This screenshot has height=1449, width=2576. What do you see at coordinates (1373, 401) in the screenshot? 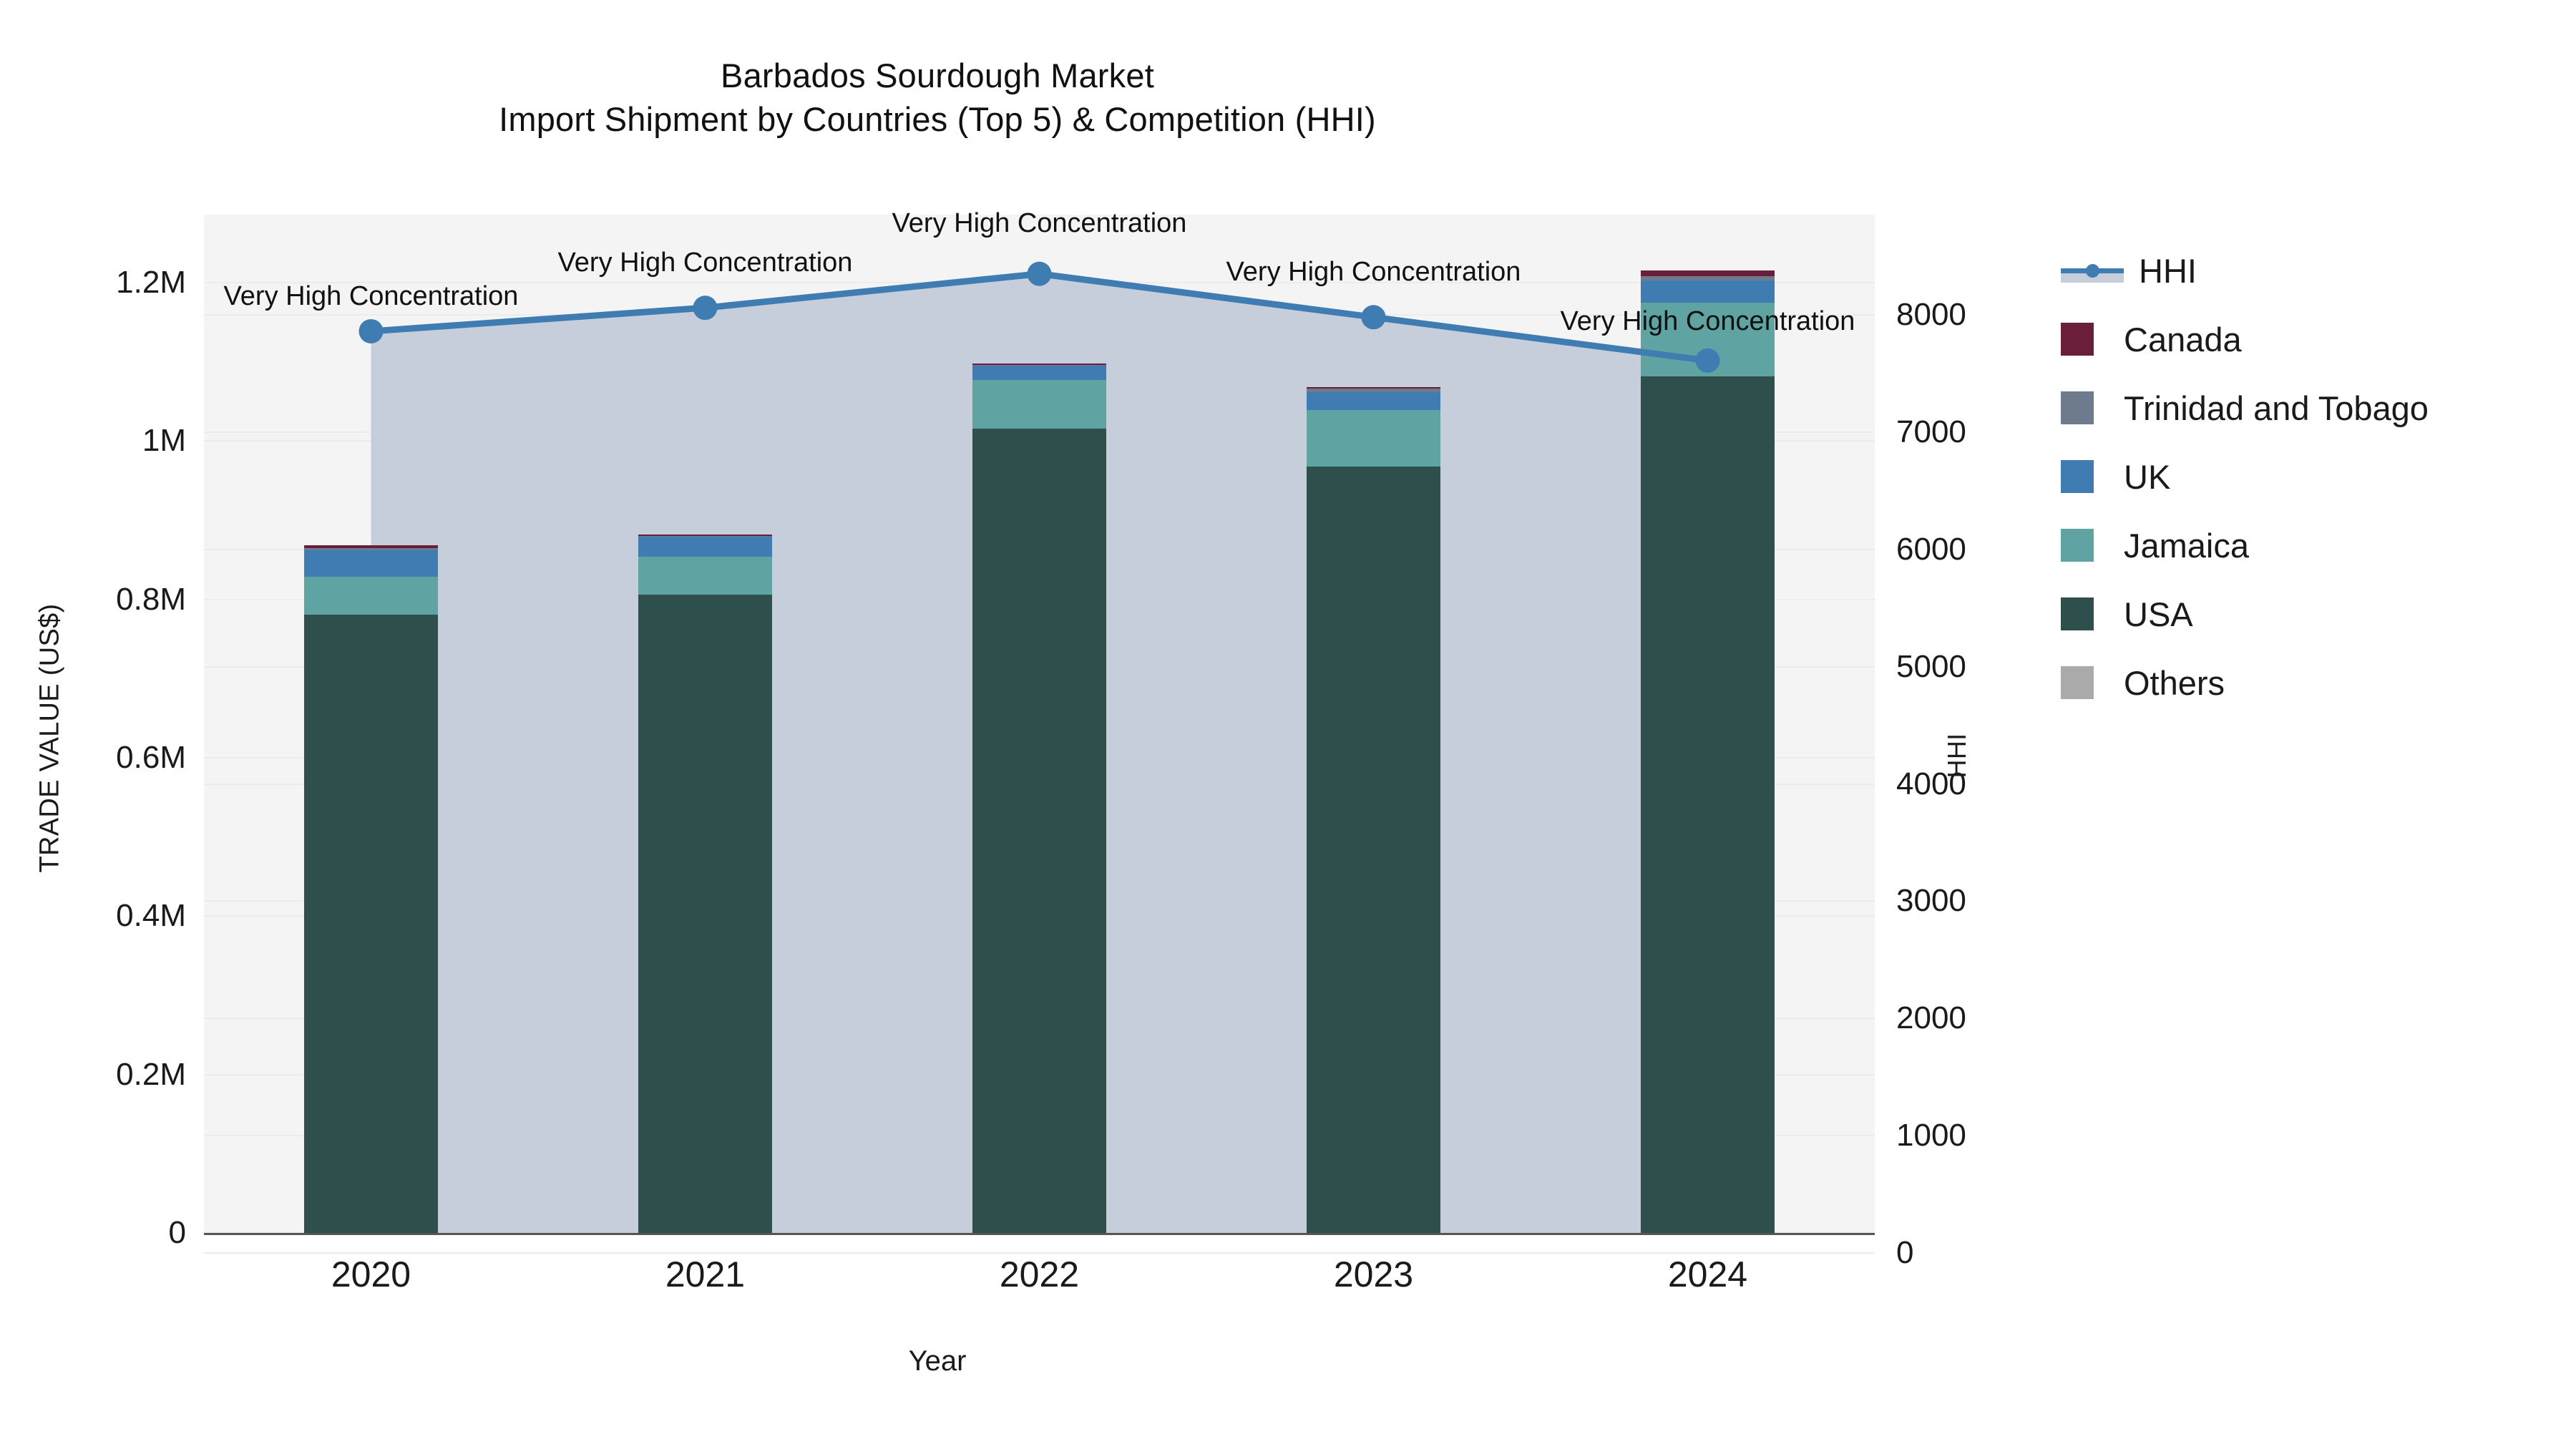
I see `bar-segment-2023-uk` at bounding box center [1373, 401].